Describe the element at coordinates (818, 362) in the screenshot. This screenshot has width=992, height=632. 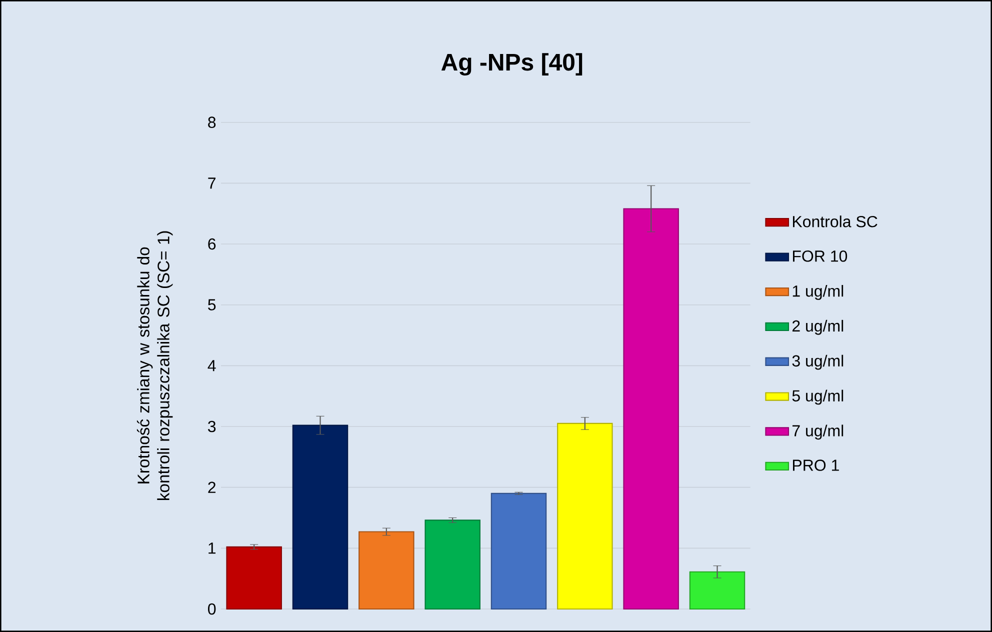
I see `legend-label: 3 ug/ml` at that location.